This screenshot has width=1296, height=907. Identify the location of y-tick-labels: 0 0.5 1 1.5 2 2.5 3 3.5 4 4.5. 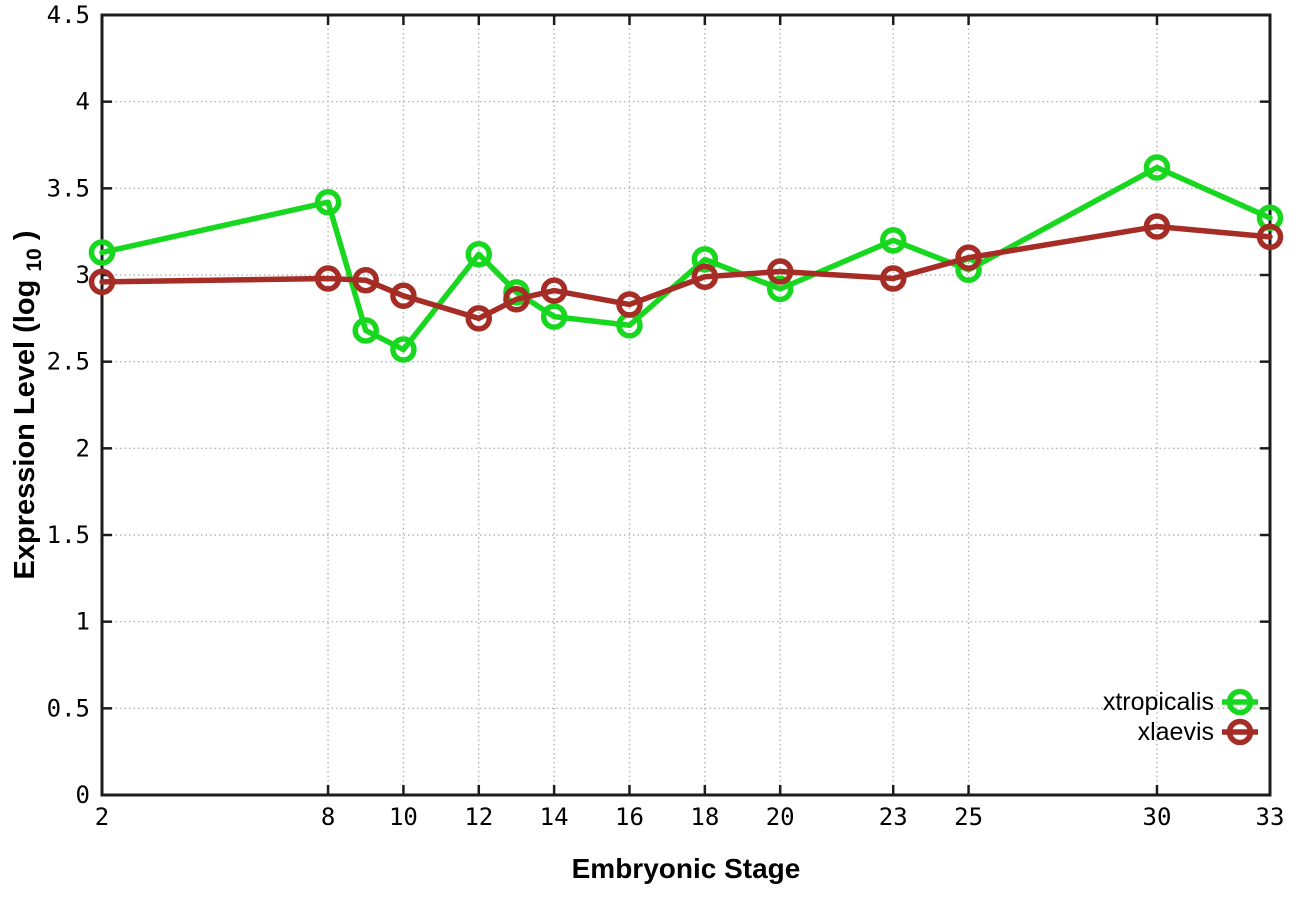
(68, 405).